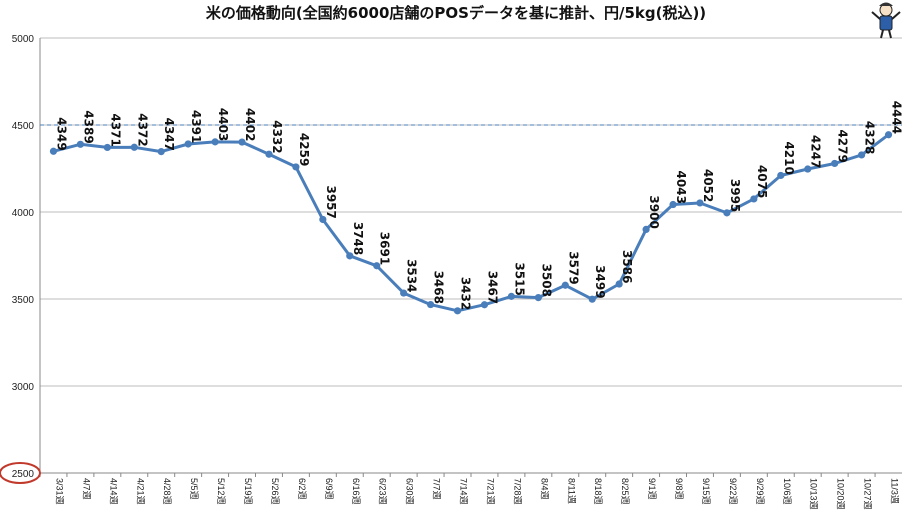 This screenshot has height=513, width=912. I want to click on x-tick-label: 9/29週, so click(760, 491).